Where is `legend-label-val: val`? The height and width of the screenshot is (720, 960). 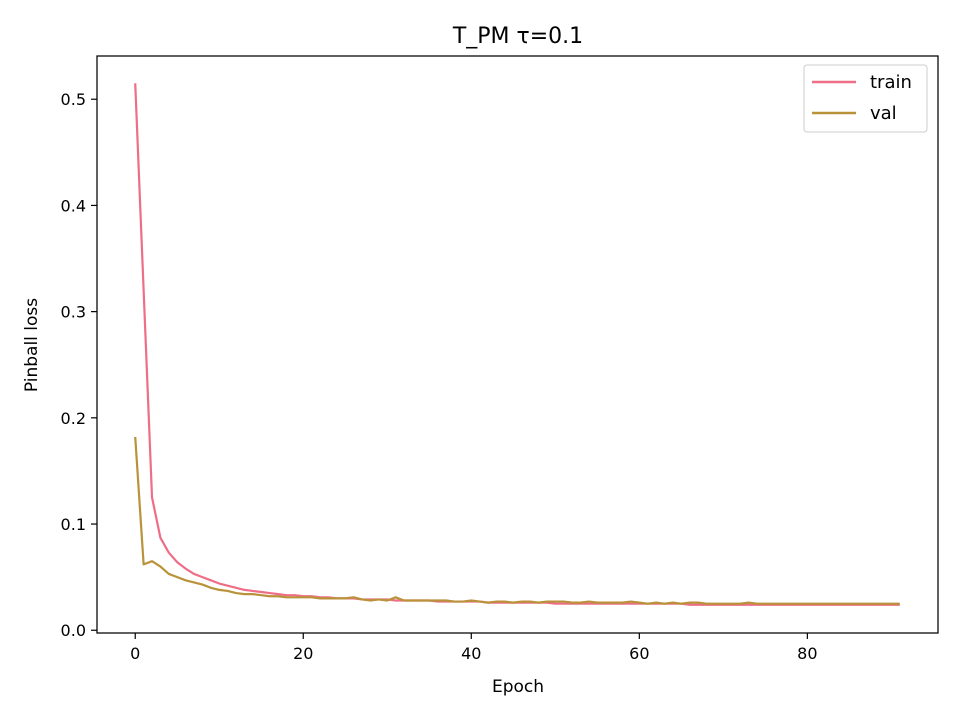 legend-label-val: val is located at coordinates (883, 113).